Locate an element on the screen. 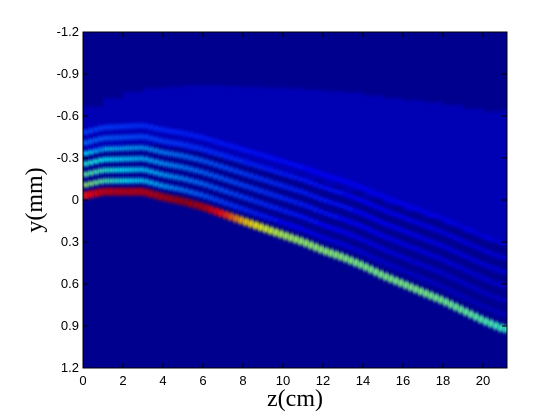 The width and height of the screenshot is (560, 420). y-tick-label: 0.9 is located at coordinates (70, 325).